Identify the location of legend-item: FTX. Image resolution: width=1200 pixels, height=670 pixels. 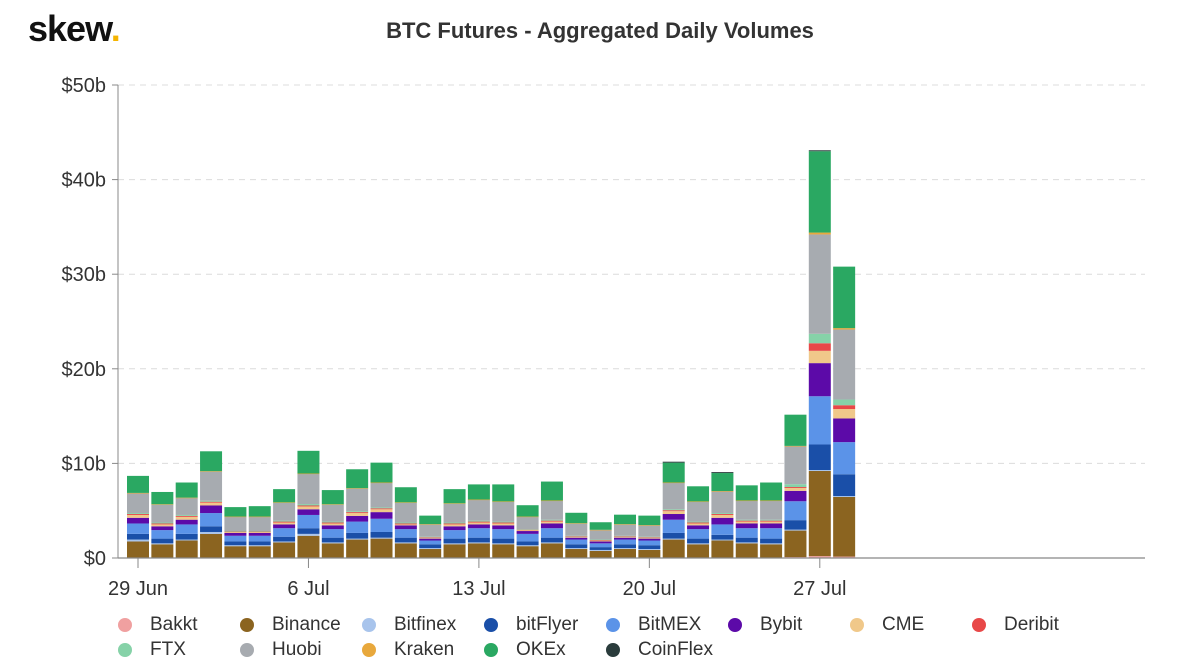
(179, 649).